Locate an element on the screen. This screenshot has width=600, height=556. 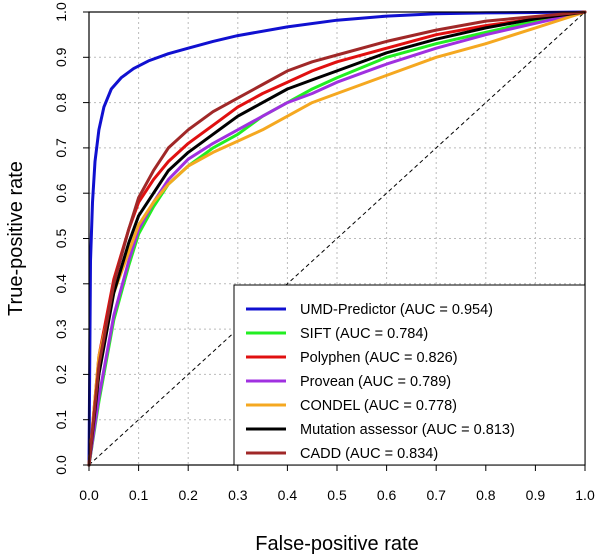
x-tick-label: 1.0 is located at coordinates (585, 495).